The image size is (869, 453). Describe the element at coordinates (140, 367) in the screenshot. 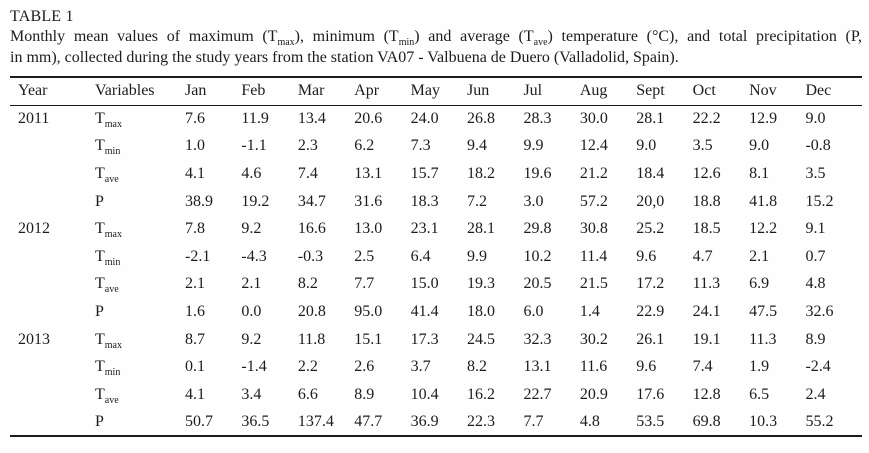

I see `variable-cell: Tmin` at that location.